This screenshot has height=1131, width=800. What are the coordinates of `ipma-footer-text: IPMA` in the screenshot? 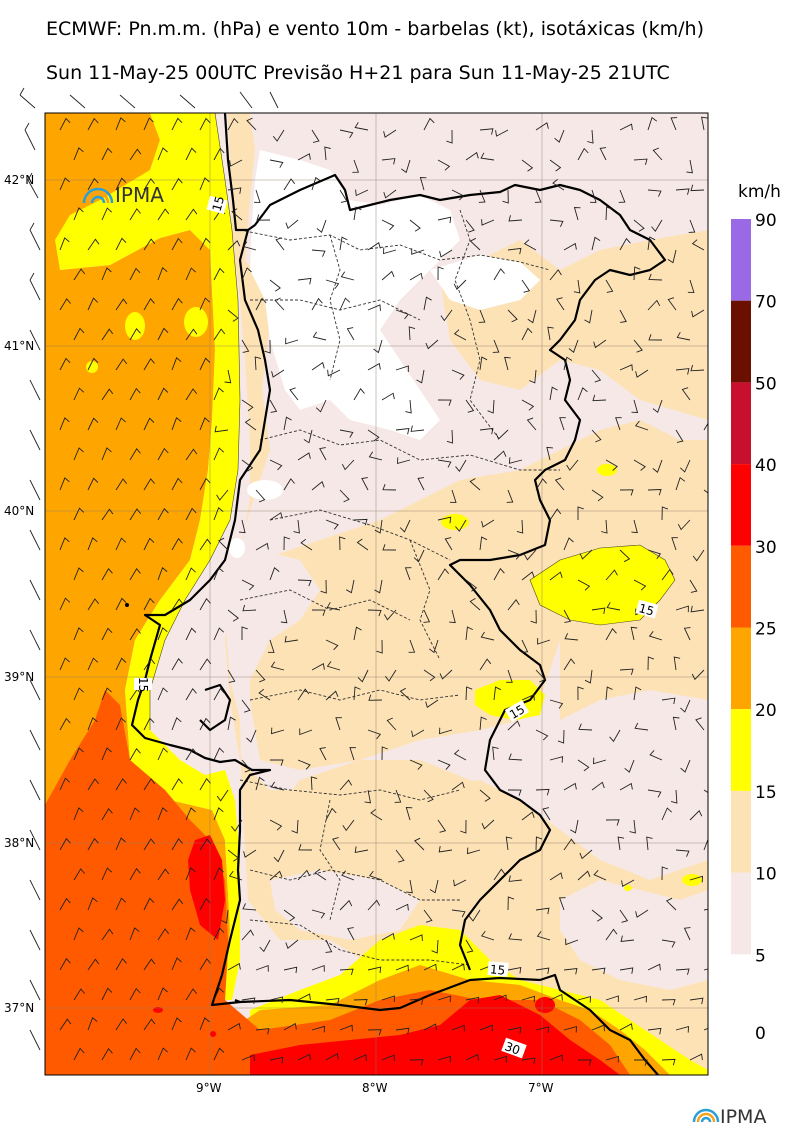 It's located at (743, 1117).